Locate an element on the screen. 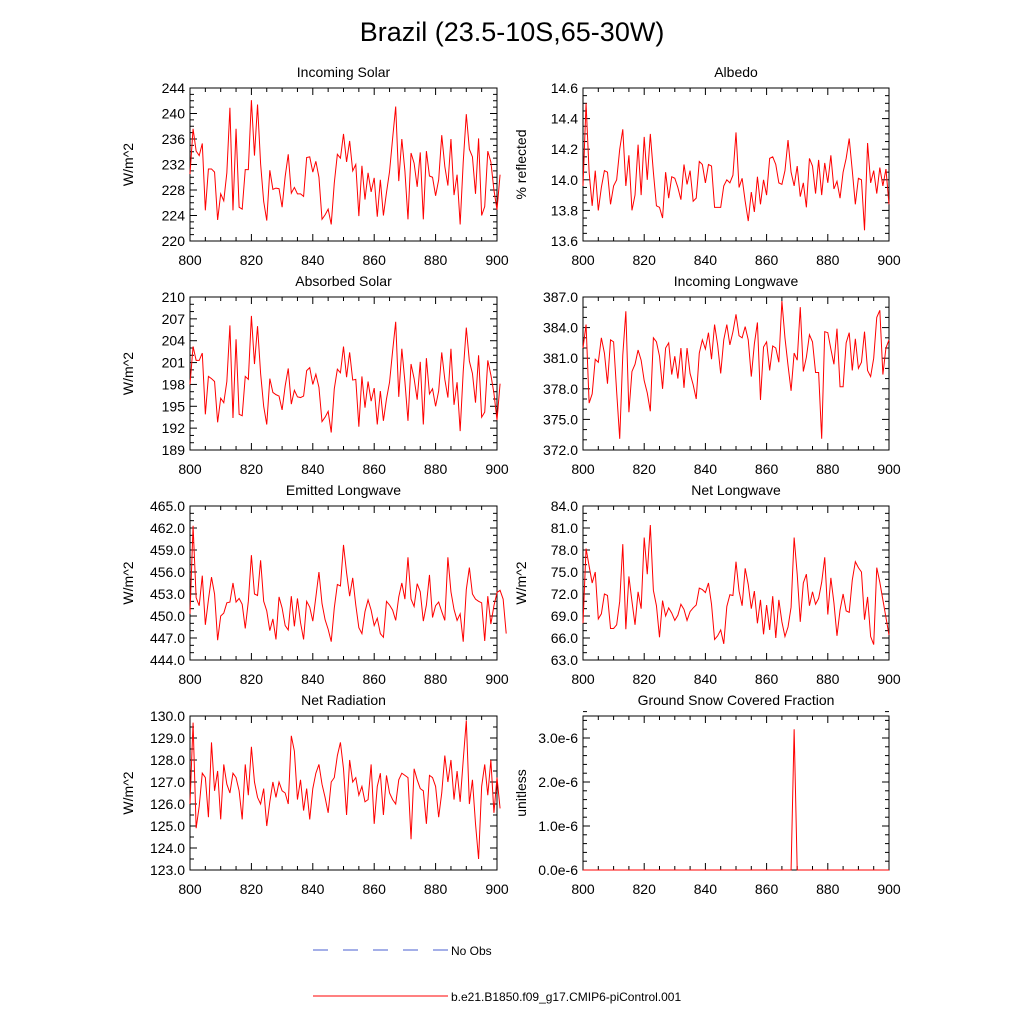 This screenshot has width=1024, height=1024. y-tick-label: 75.0 is located at coordinates (564, 572).